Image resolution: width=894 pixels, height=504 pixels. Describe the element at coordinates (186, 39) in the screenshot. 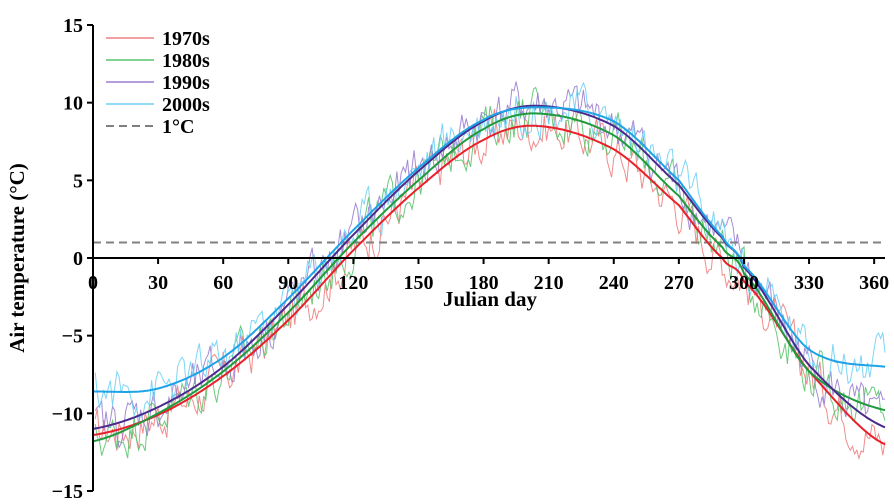

I see `legend-label: 1970s` at that location.